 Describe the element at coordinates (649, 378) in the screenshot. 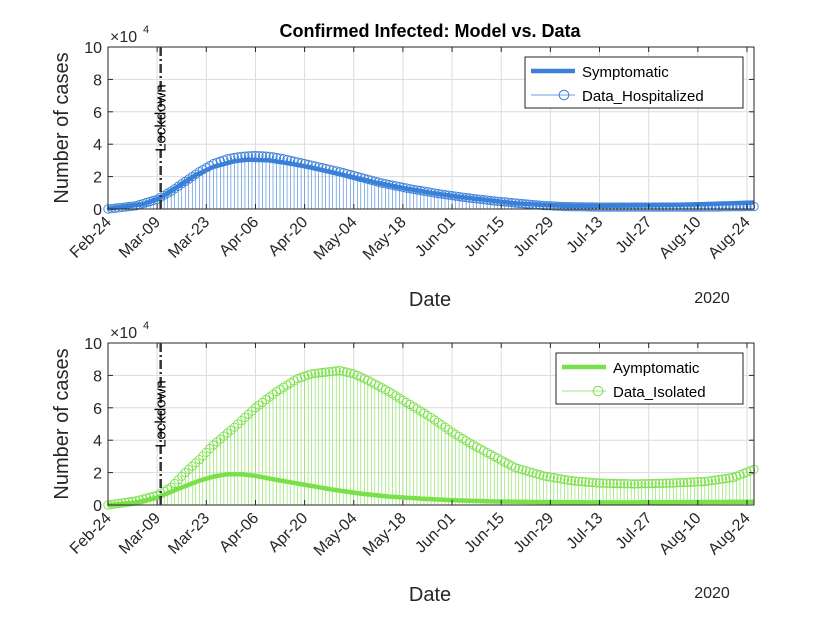

I see `legend-box` at that location.